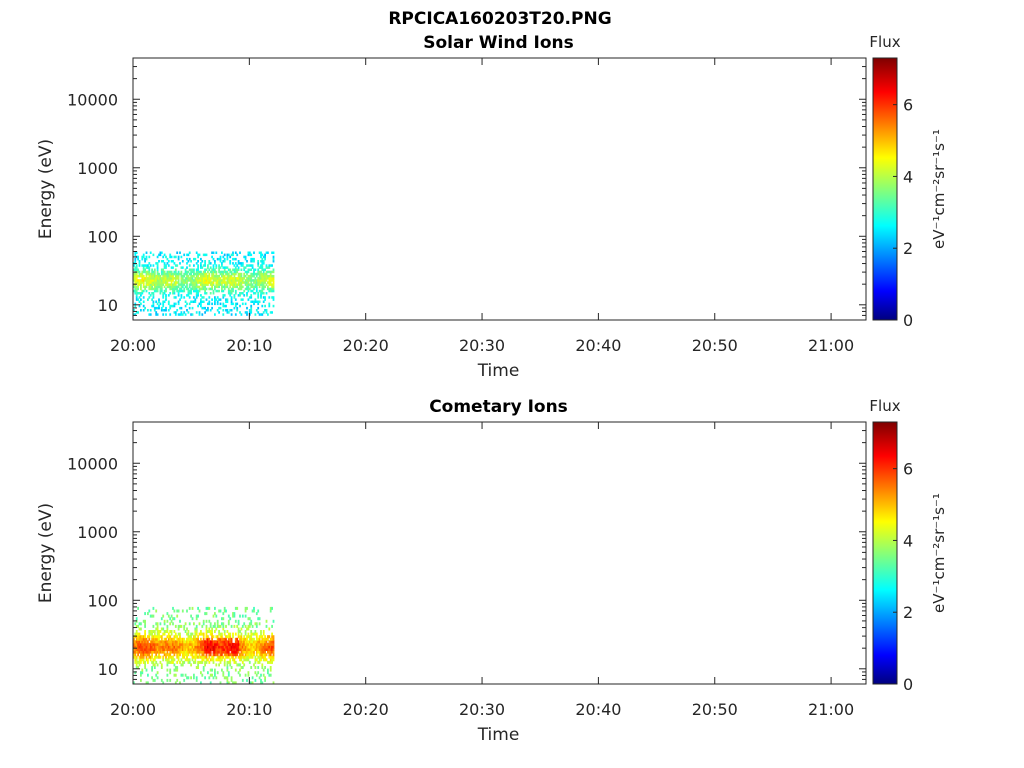  I want to click on colorbar-tick-label: 4, so click(908, 176).